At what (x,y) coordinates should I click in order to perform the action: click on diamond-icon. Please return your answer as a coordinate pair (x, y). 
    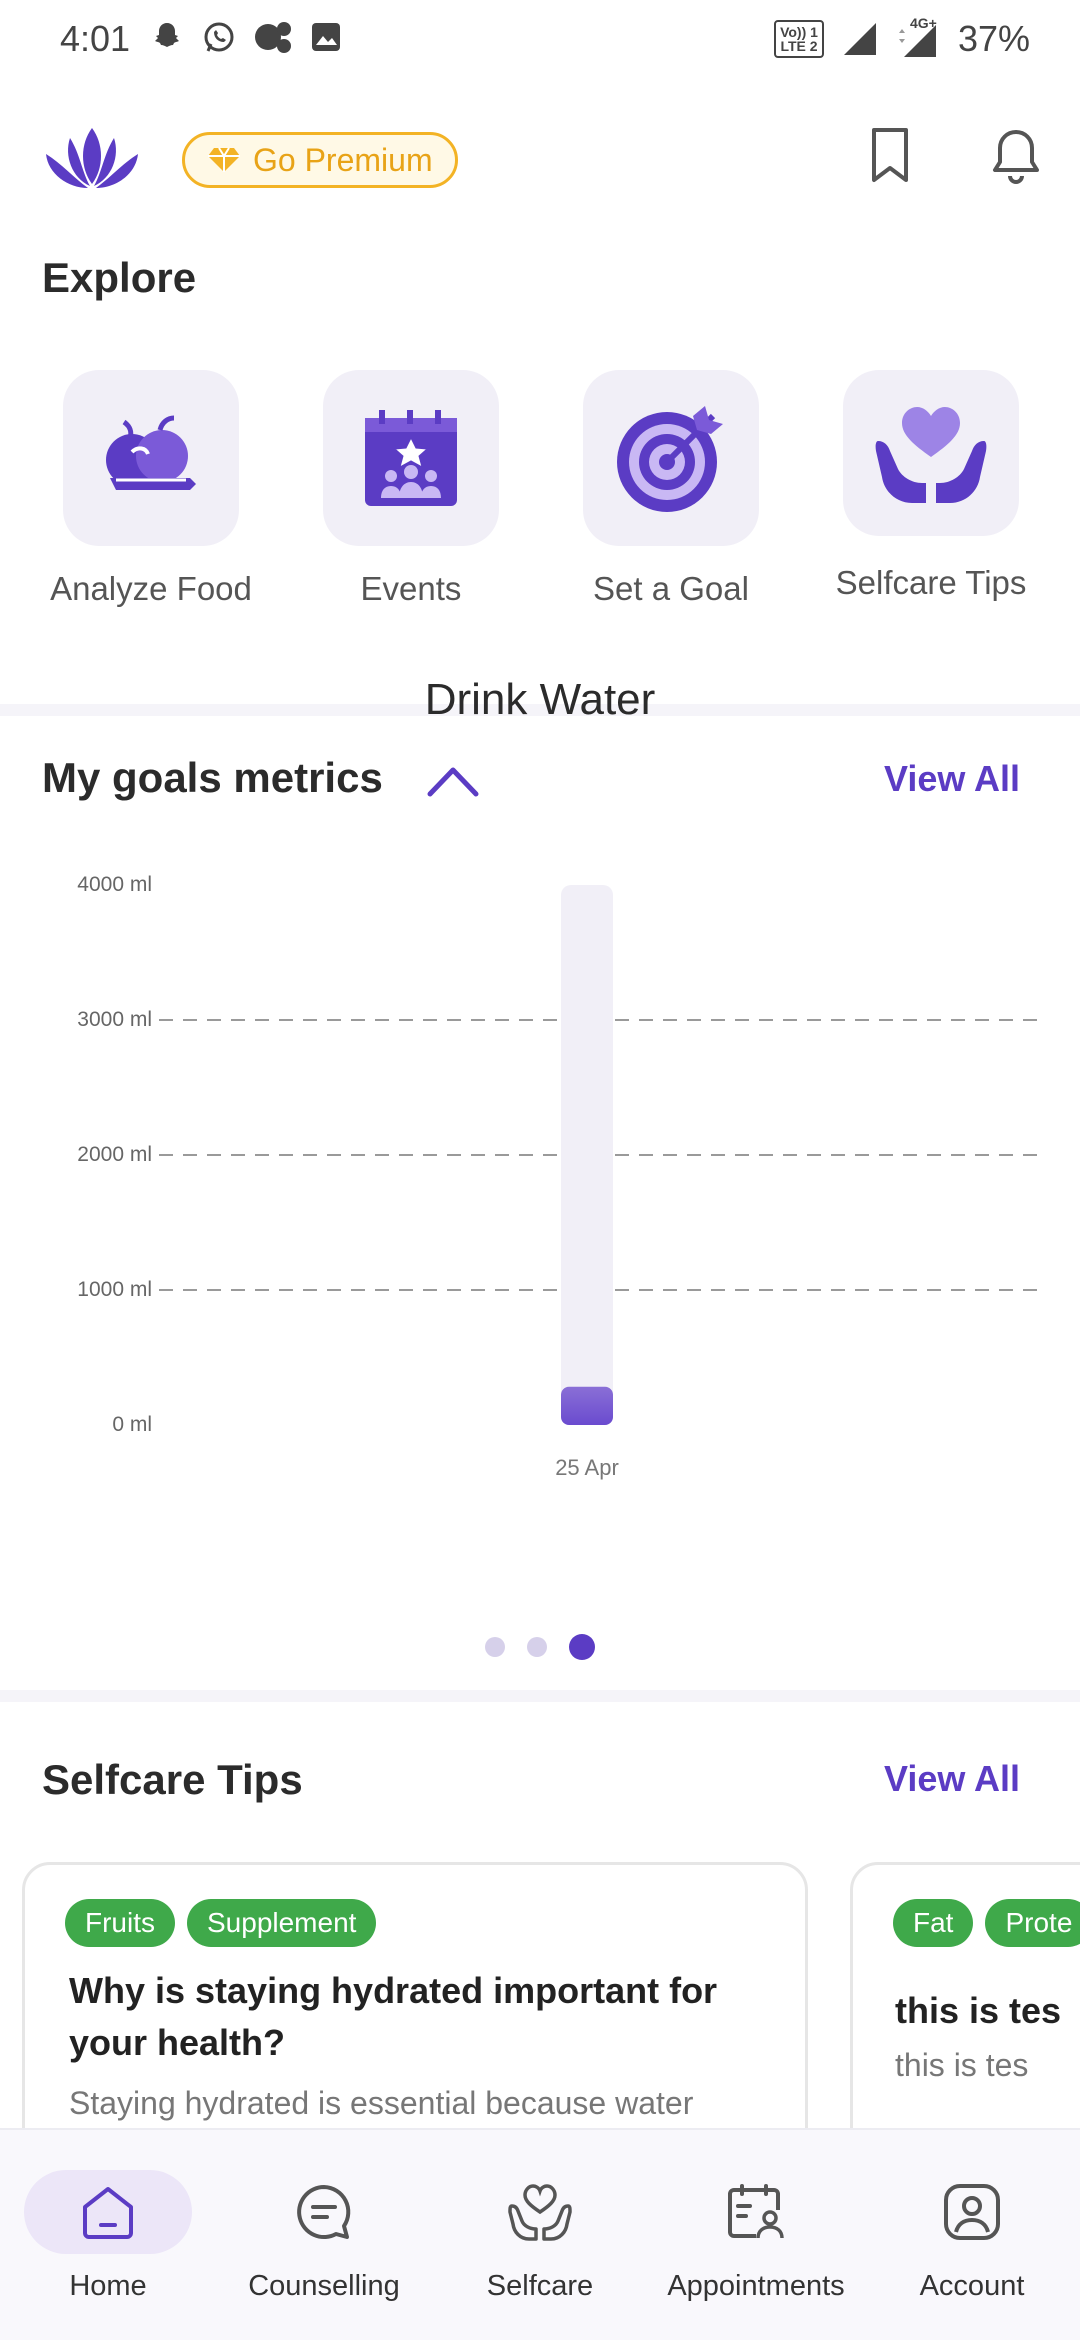
    Looking at the image, I should click on (224, 159).